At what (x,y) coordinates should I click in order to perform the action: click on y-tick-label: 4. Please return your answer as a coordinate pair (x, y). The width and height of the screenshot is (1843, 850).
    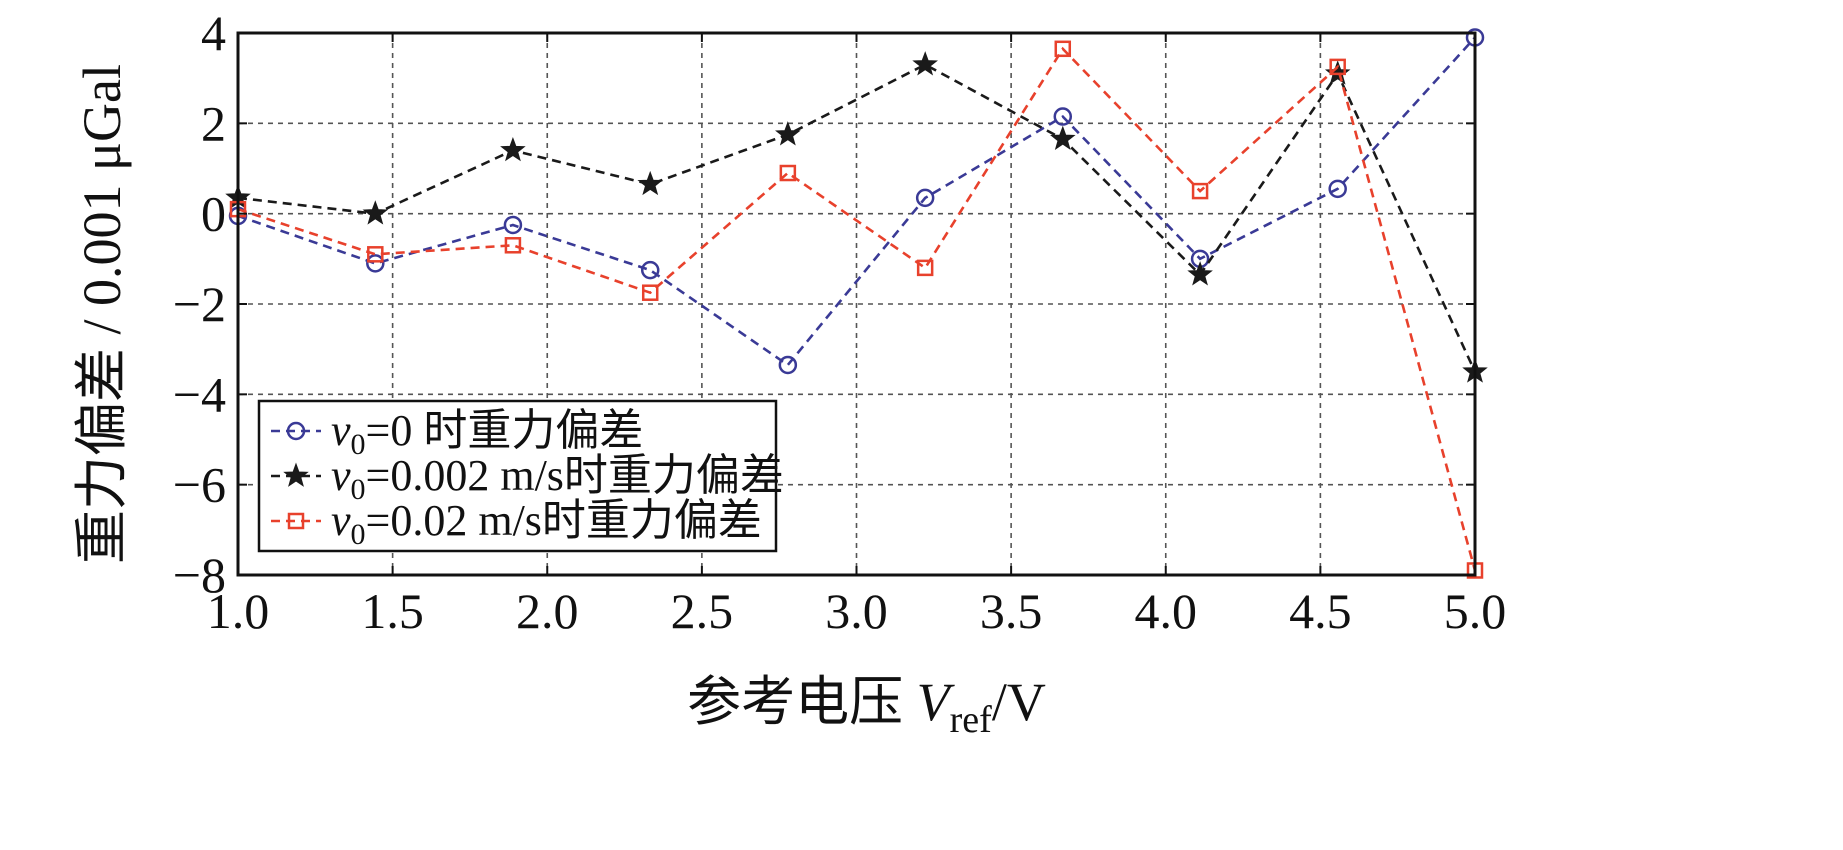
    Looking at the image, I should click on (213, 33).